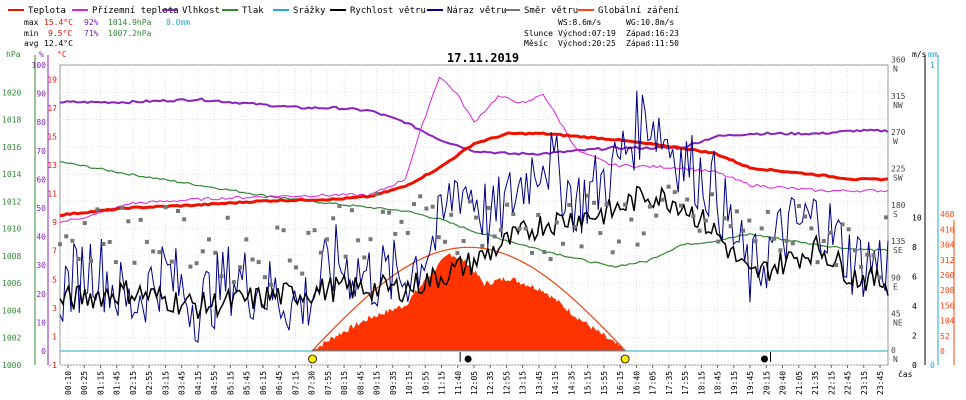  I want to click on stats-avg-label: avg, so click(31, 43).